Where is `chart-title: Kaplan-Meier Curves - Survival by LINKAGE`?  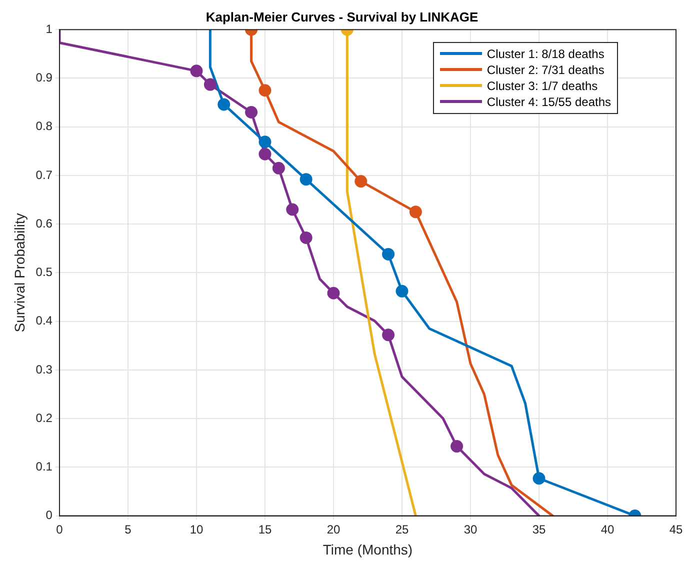 chart-title: Kaplan-Meier Curves - Survival by LINKAGE is located at coordinates (342, 16).